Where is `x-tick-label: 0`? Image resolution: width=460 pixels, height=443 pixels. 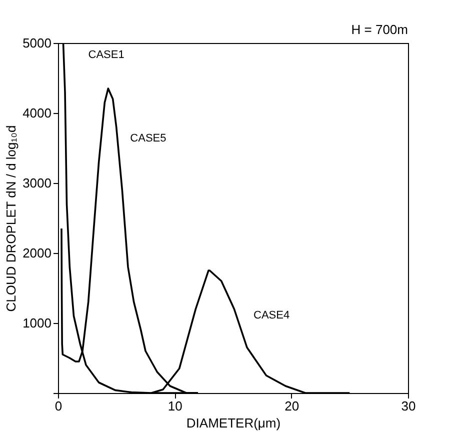
x-tick-label: 0 is located at coordinates (58, 406).